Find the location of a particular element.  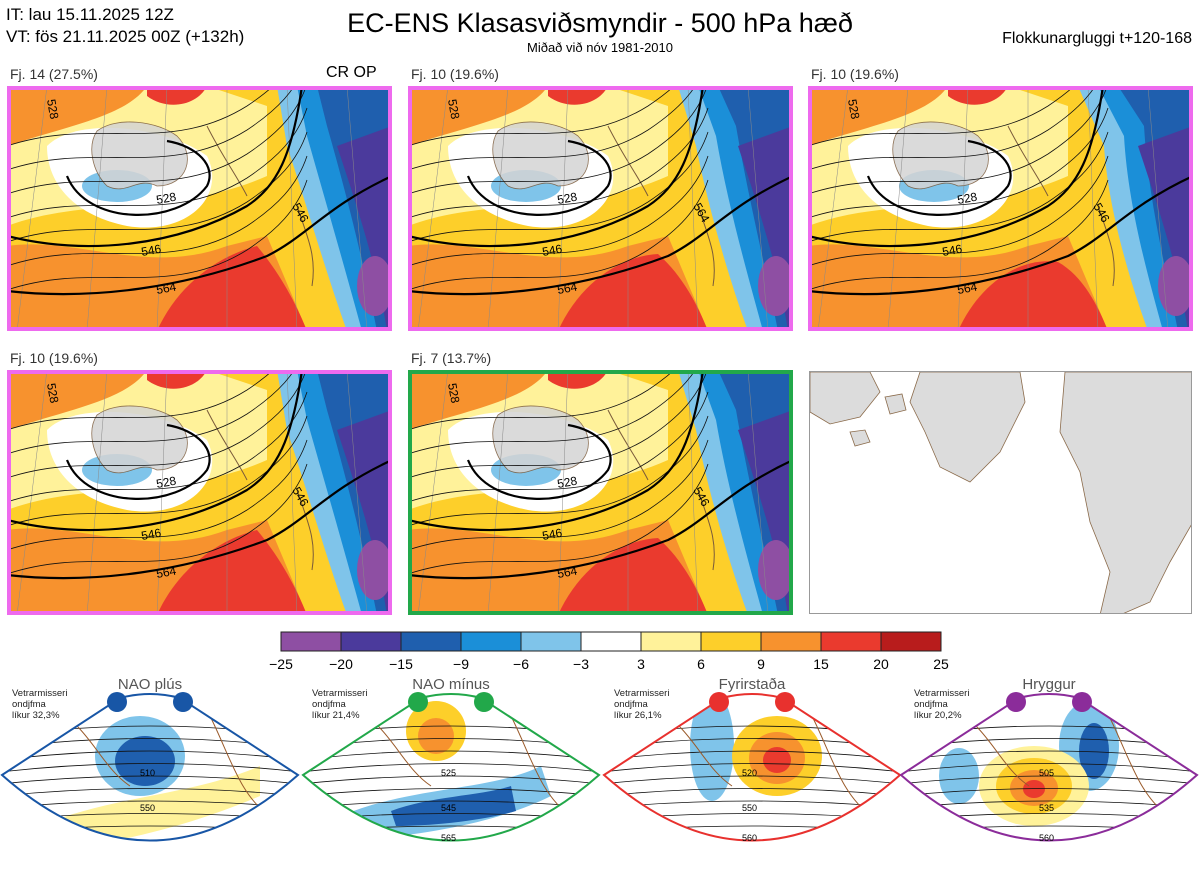

colorbar-tick-label: 20 is located at coordinates (881, 664).